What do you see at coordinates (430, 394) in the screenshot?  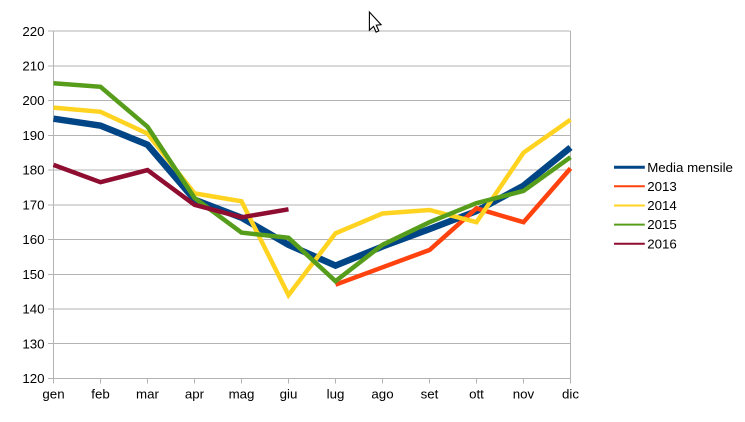 I see `svg-text: set` at bounding box center [430, 394].